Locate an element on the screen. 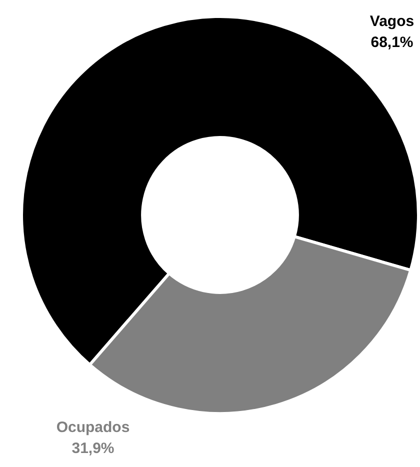 The image size is (420, 467). data-label: 68,1% is located at coordinates (392, 43).